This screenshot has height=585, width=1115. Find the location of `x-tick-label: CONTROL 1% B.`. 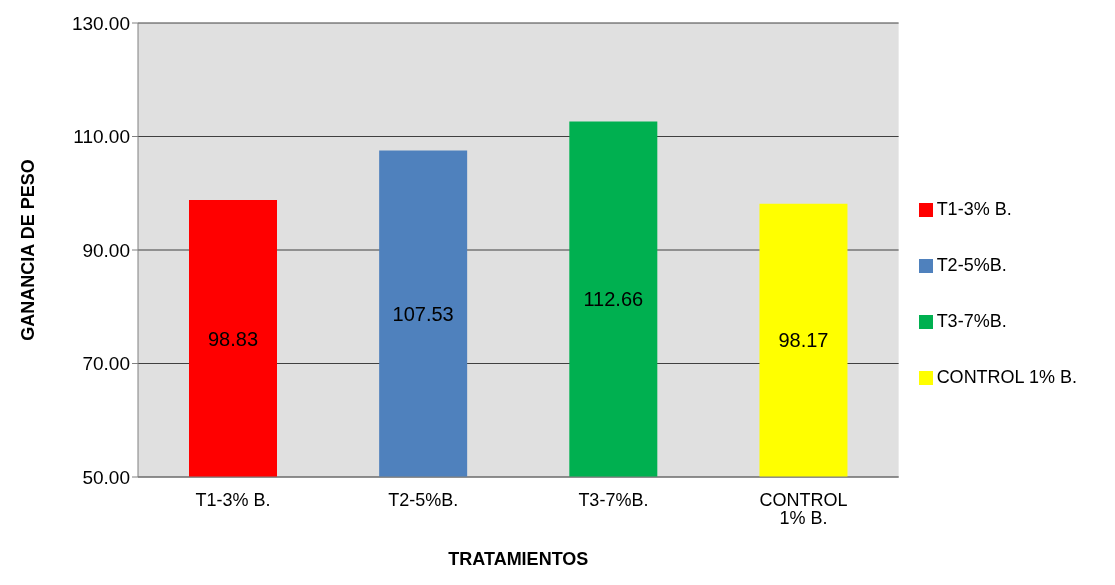

x-tick-label: CONTROL 1% B. is located at coordinates (803, 508).